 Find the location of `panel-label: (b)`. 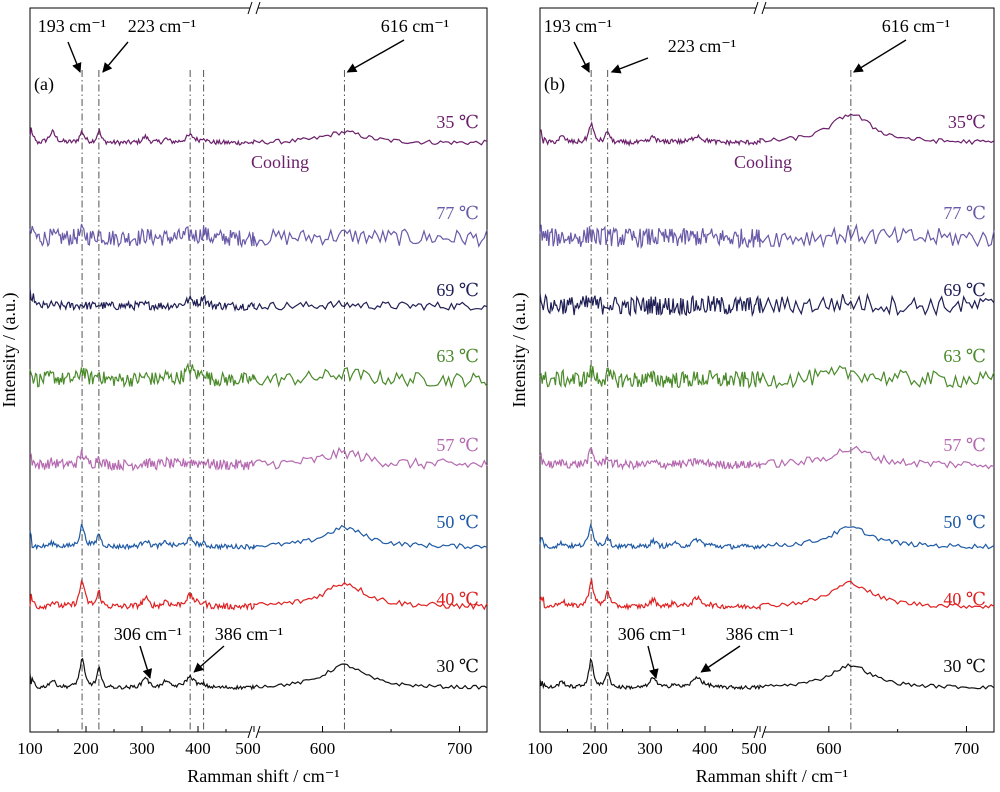

panel-label: (b) is located at coordinates (554, 84).